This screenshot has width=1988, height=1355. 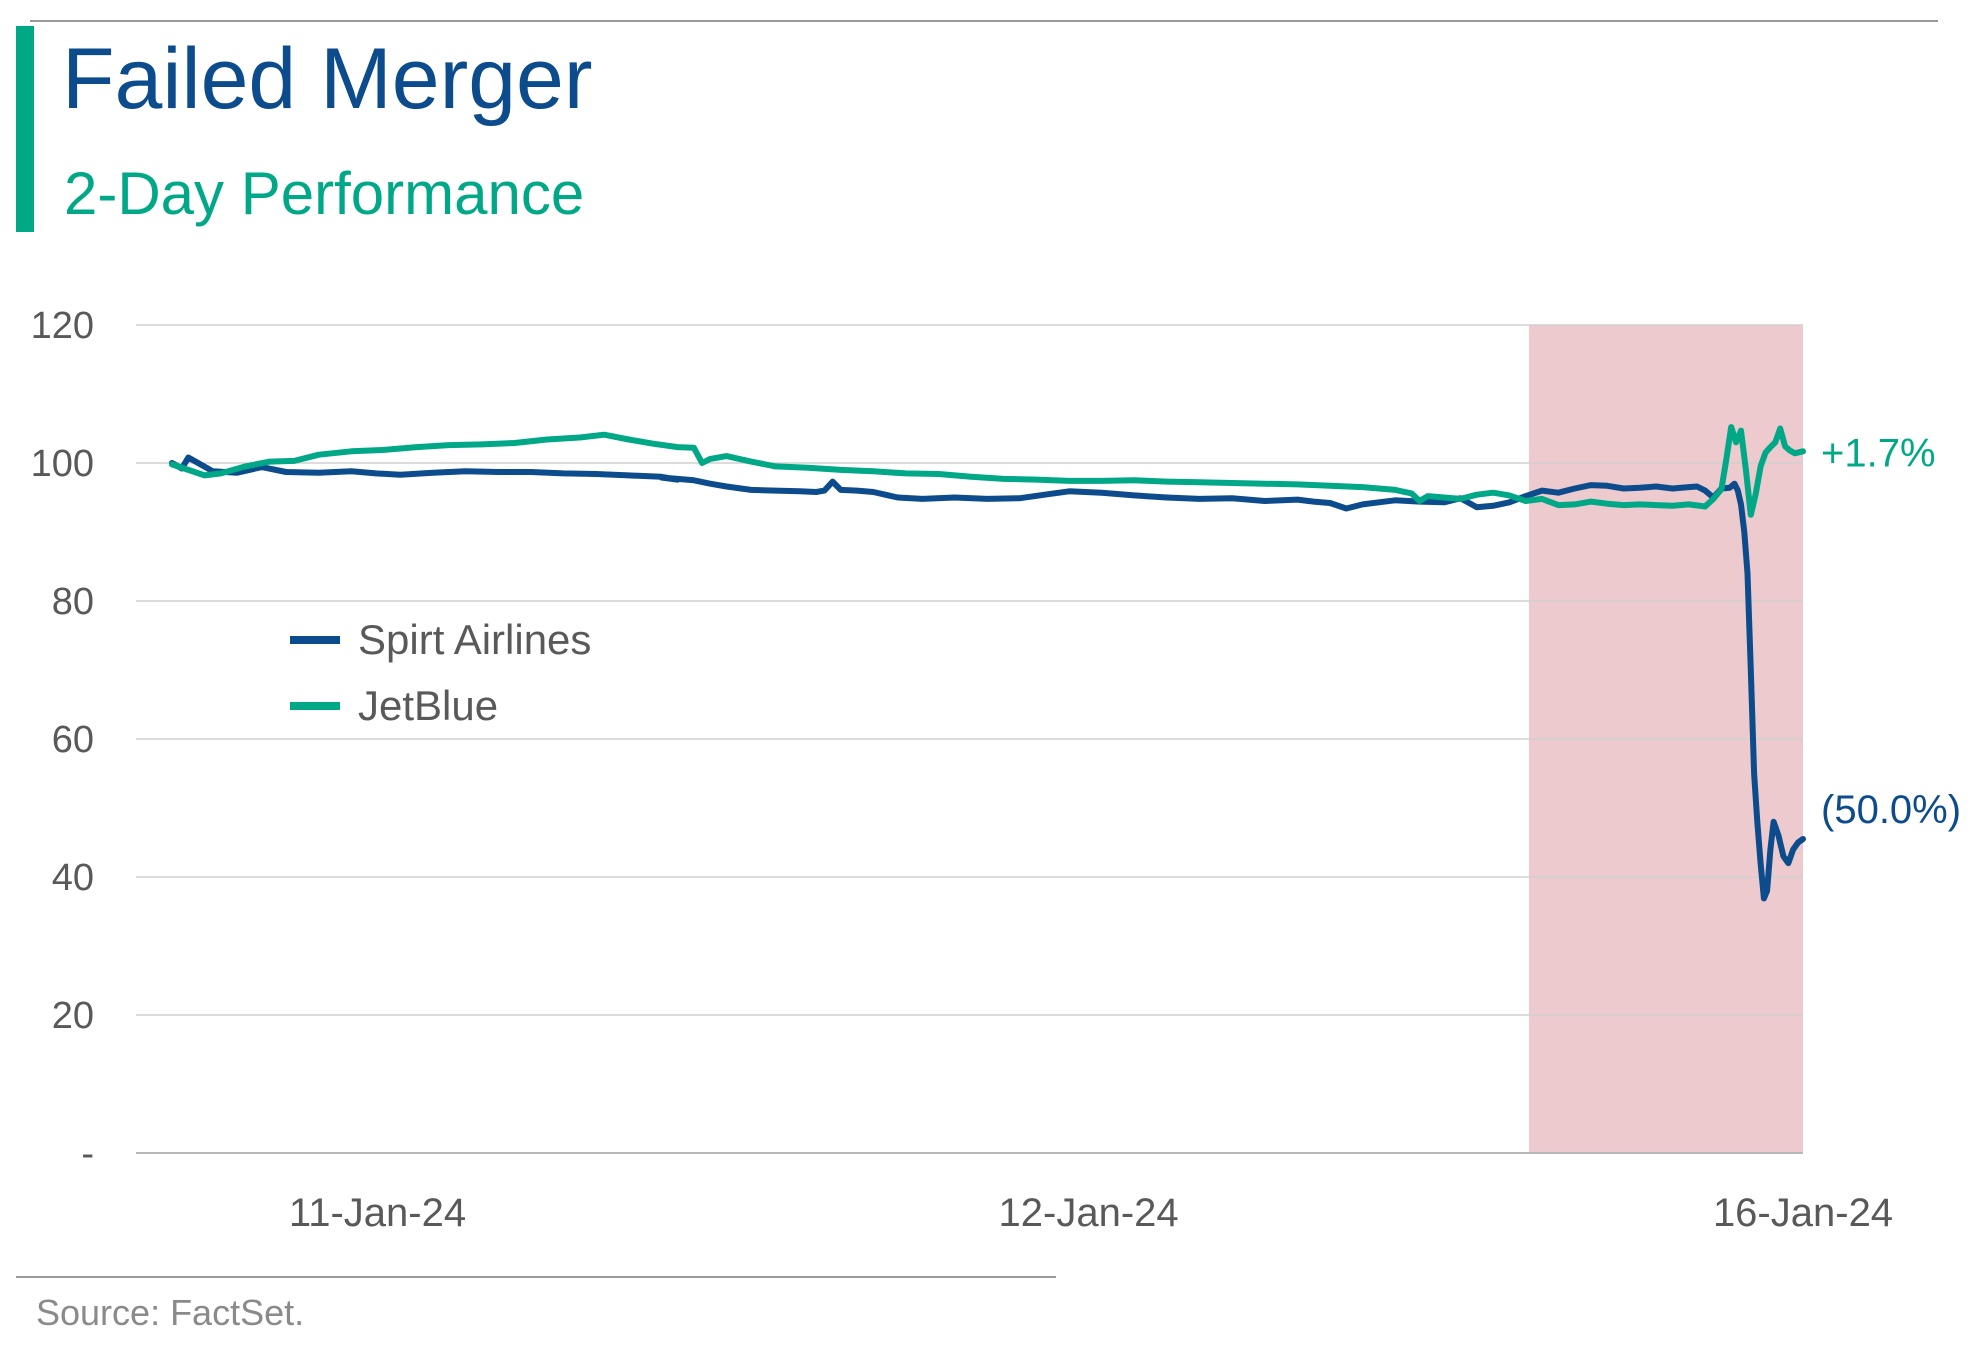 What do you see at coordinates (377, 1213) in the screenshot?
I see `x-tick-label: 11-Jan-24` at bounding box center [377, 1213].